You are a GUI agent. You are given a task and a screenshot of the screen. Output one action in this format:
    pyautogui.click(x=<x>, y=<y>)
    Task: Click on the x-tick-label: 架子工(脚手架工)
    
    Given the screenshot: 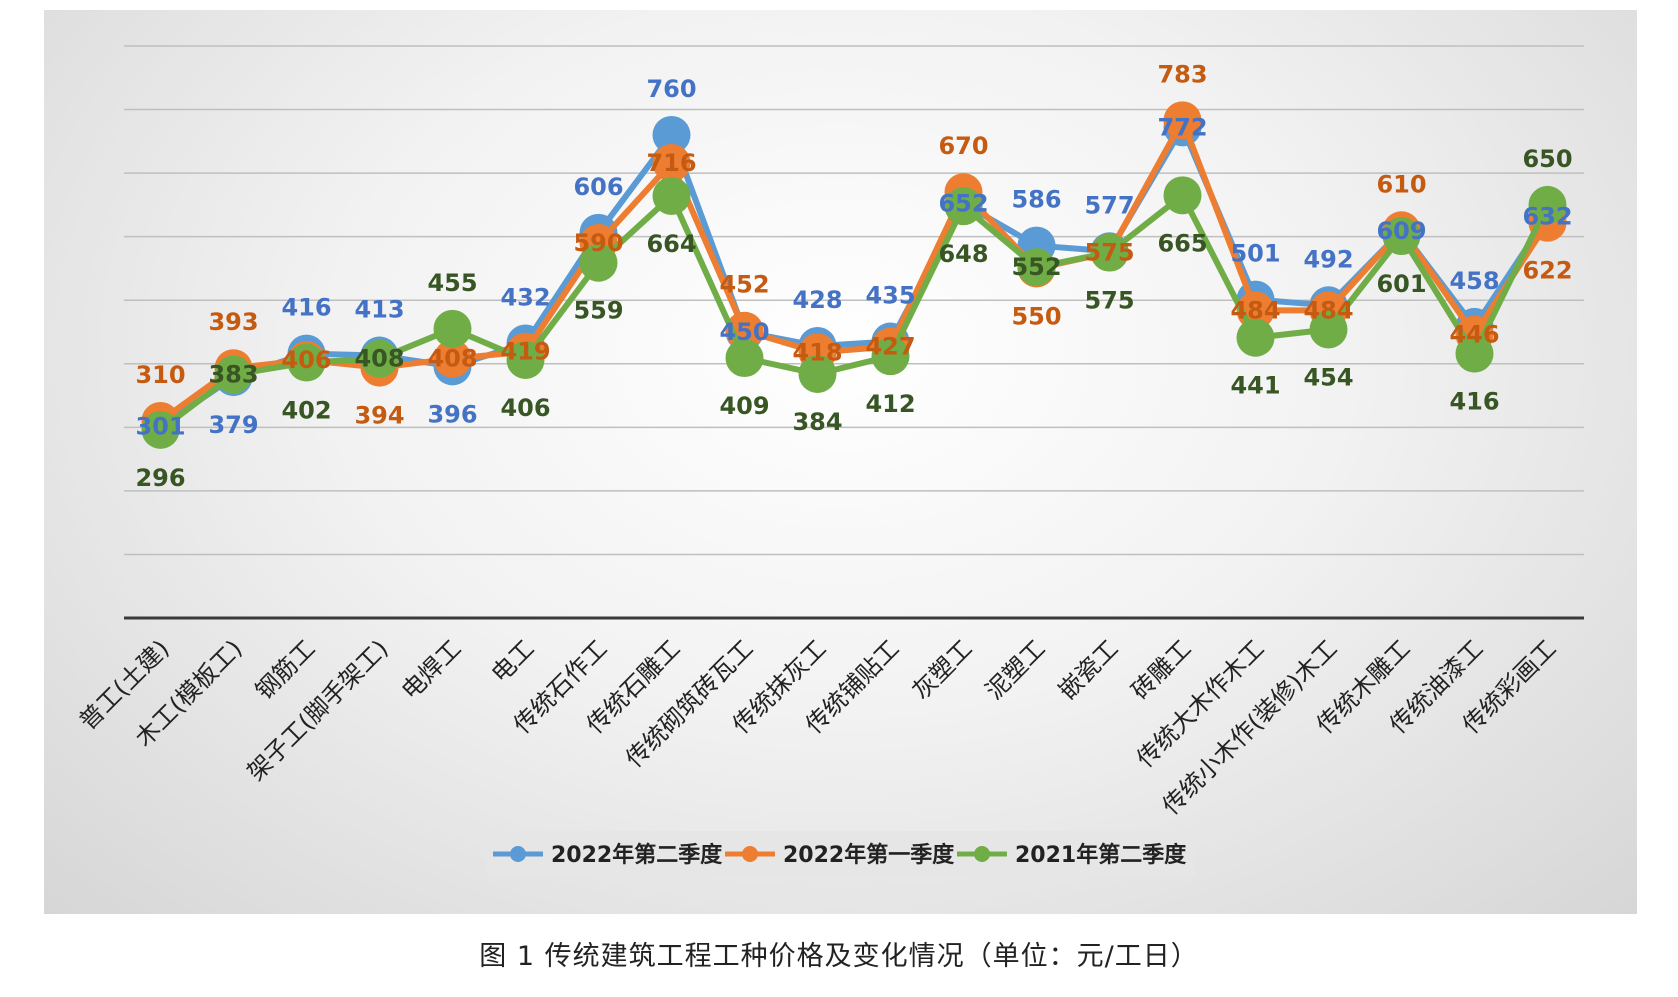 What is the action you would take?
    pyautogui.click(x=318, y=710)
    